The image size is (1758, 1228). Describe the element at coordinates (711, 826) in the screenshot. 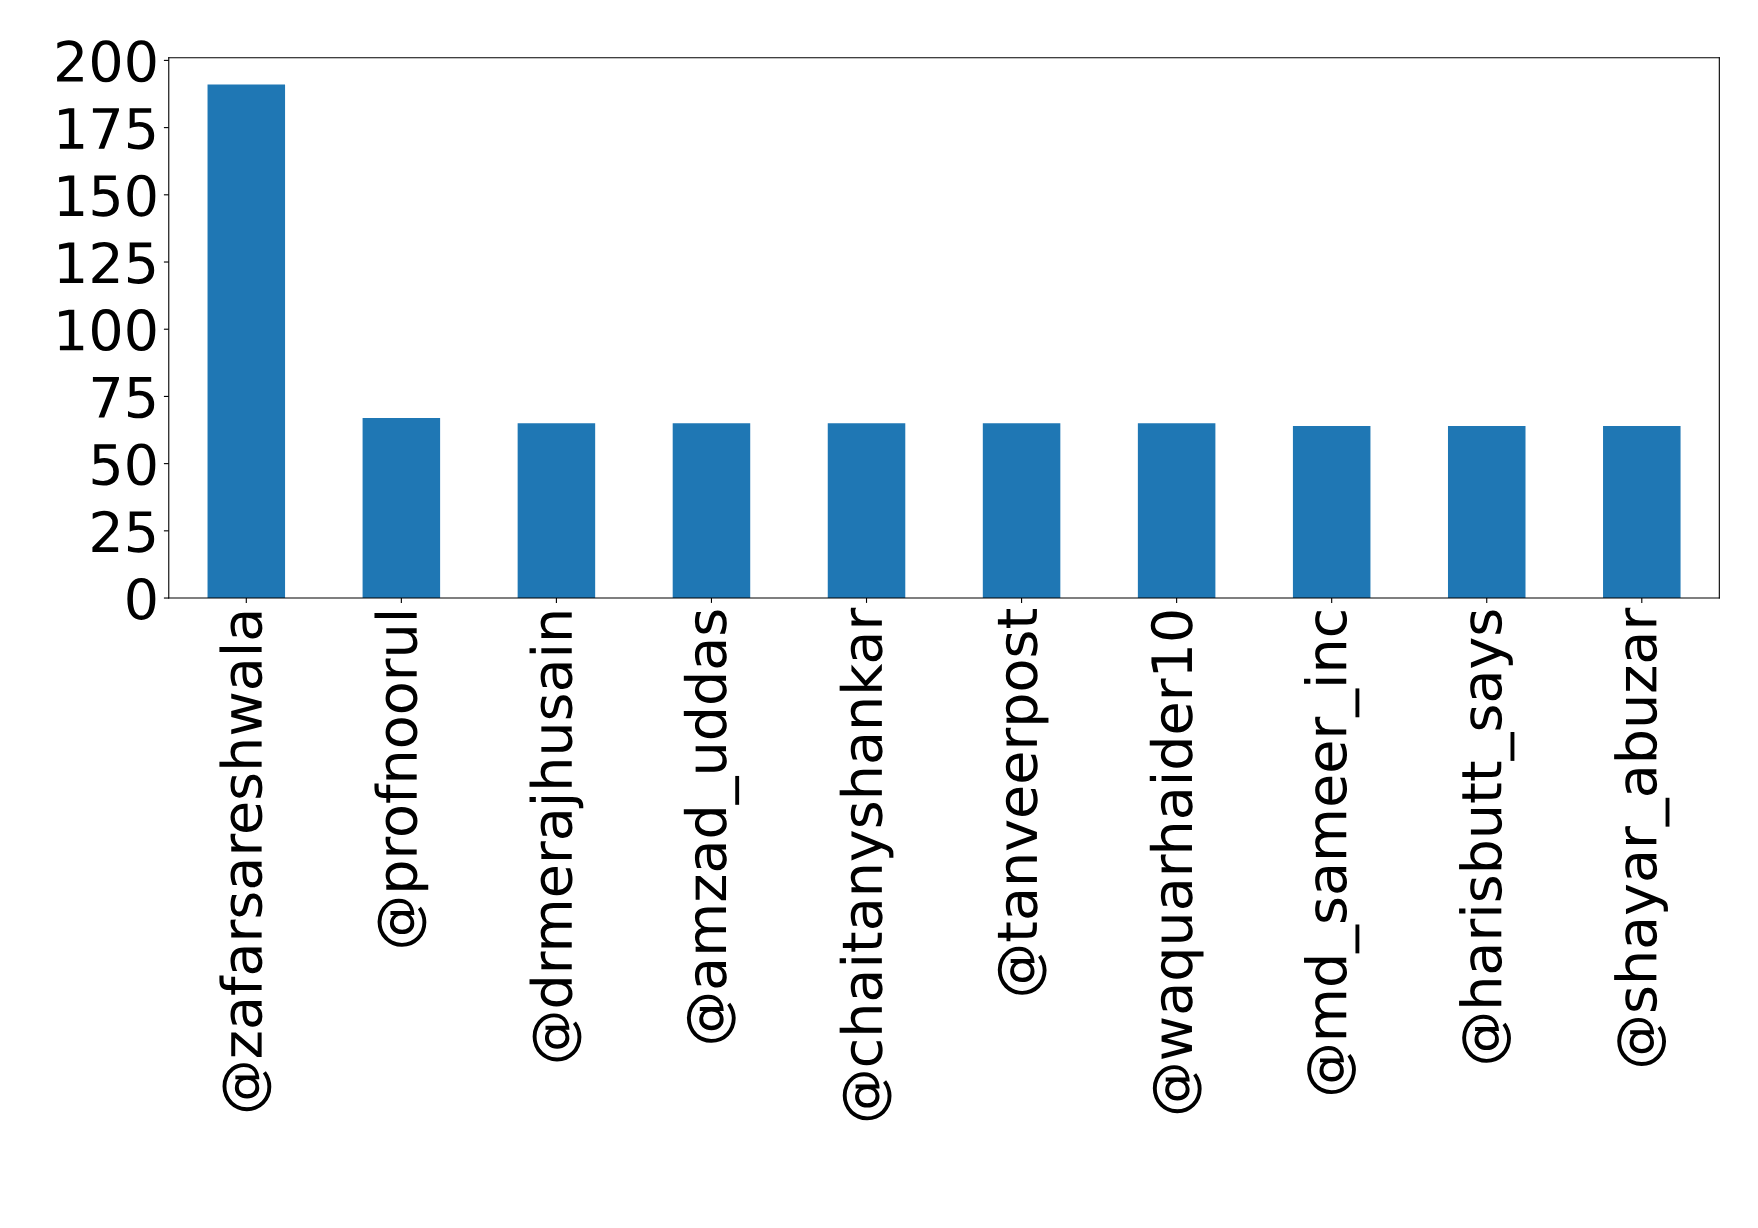

I see `x-tick-label: @amzad_uddas` at that location.